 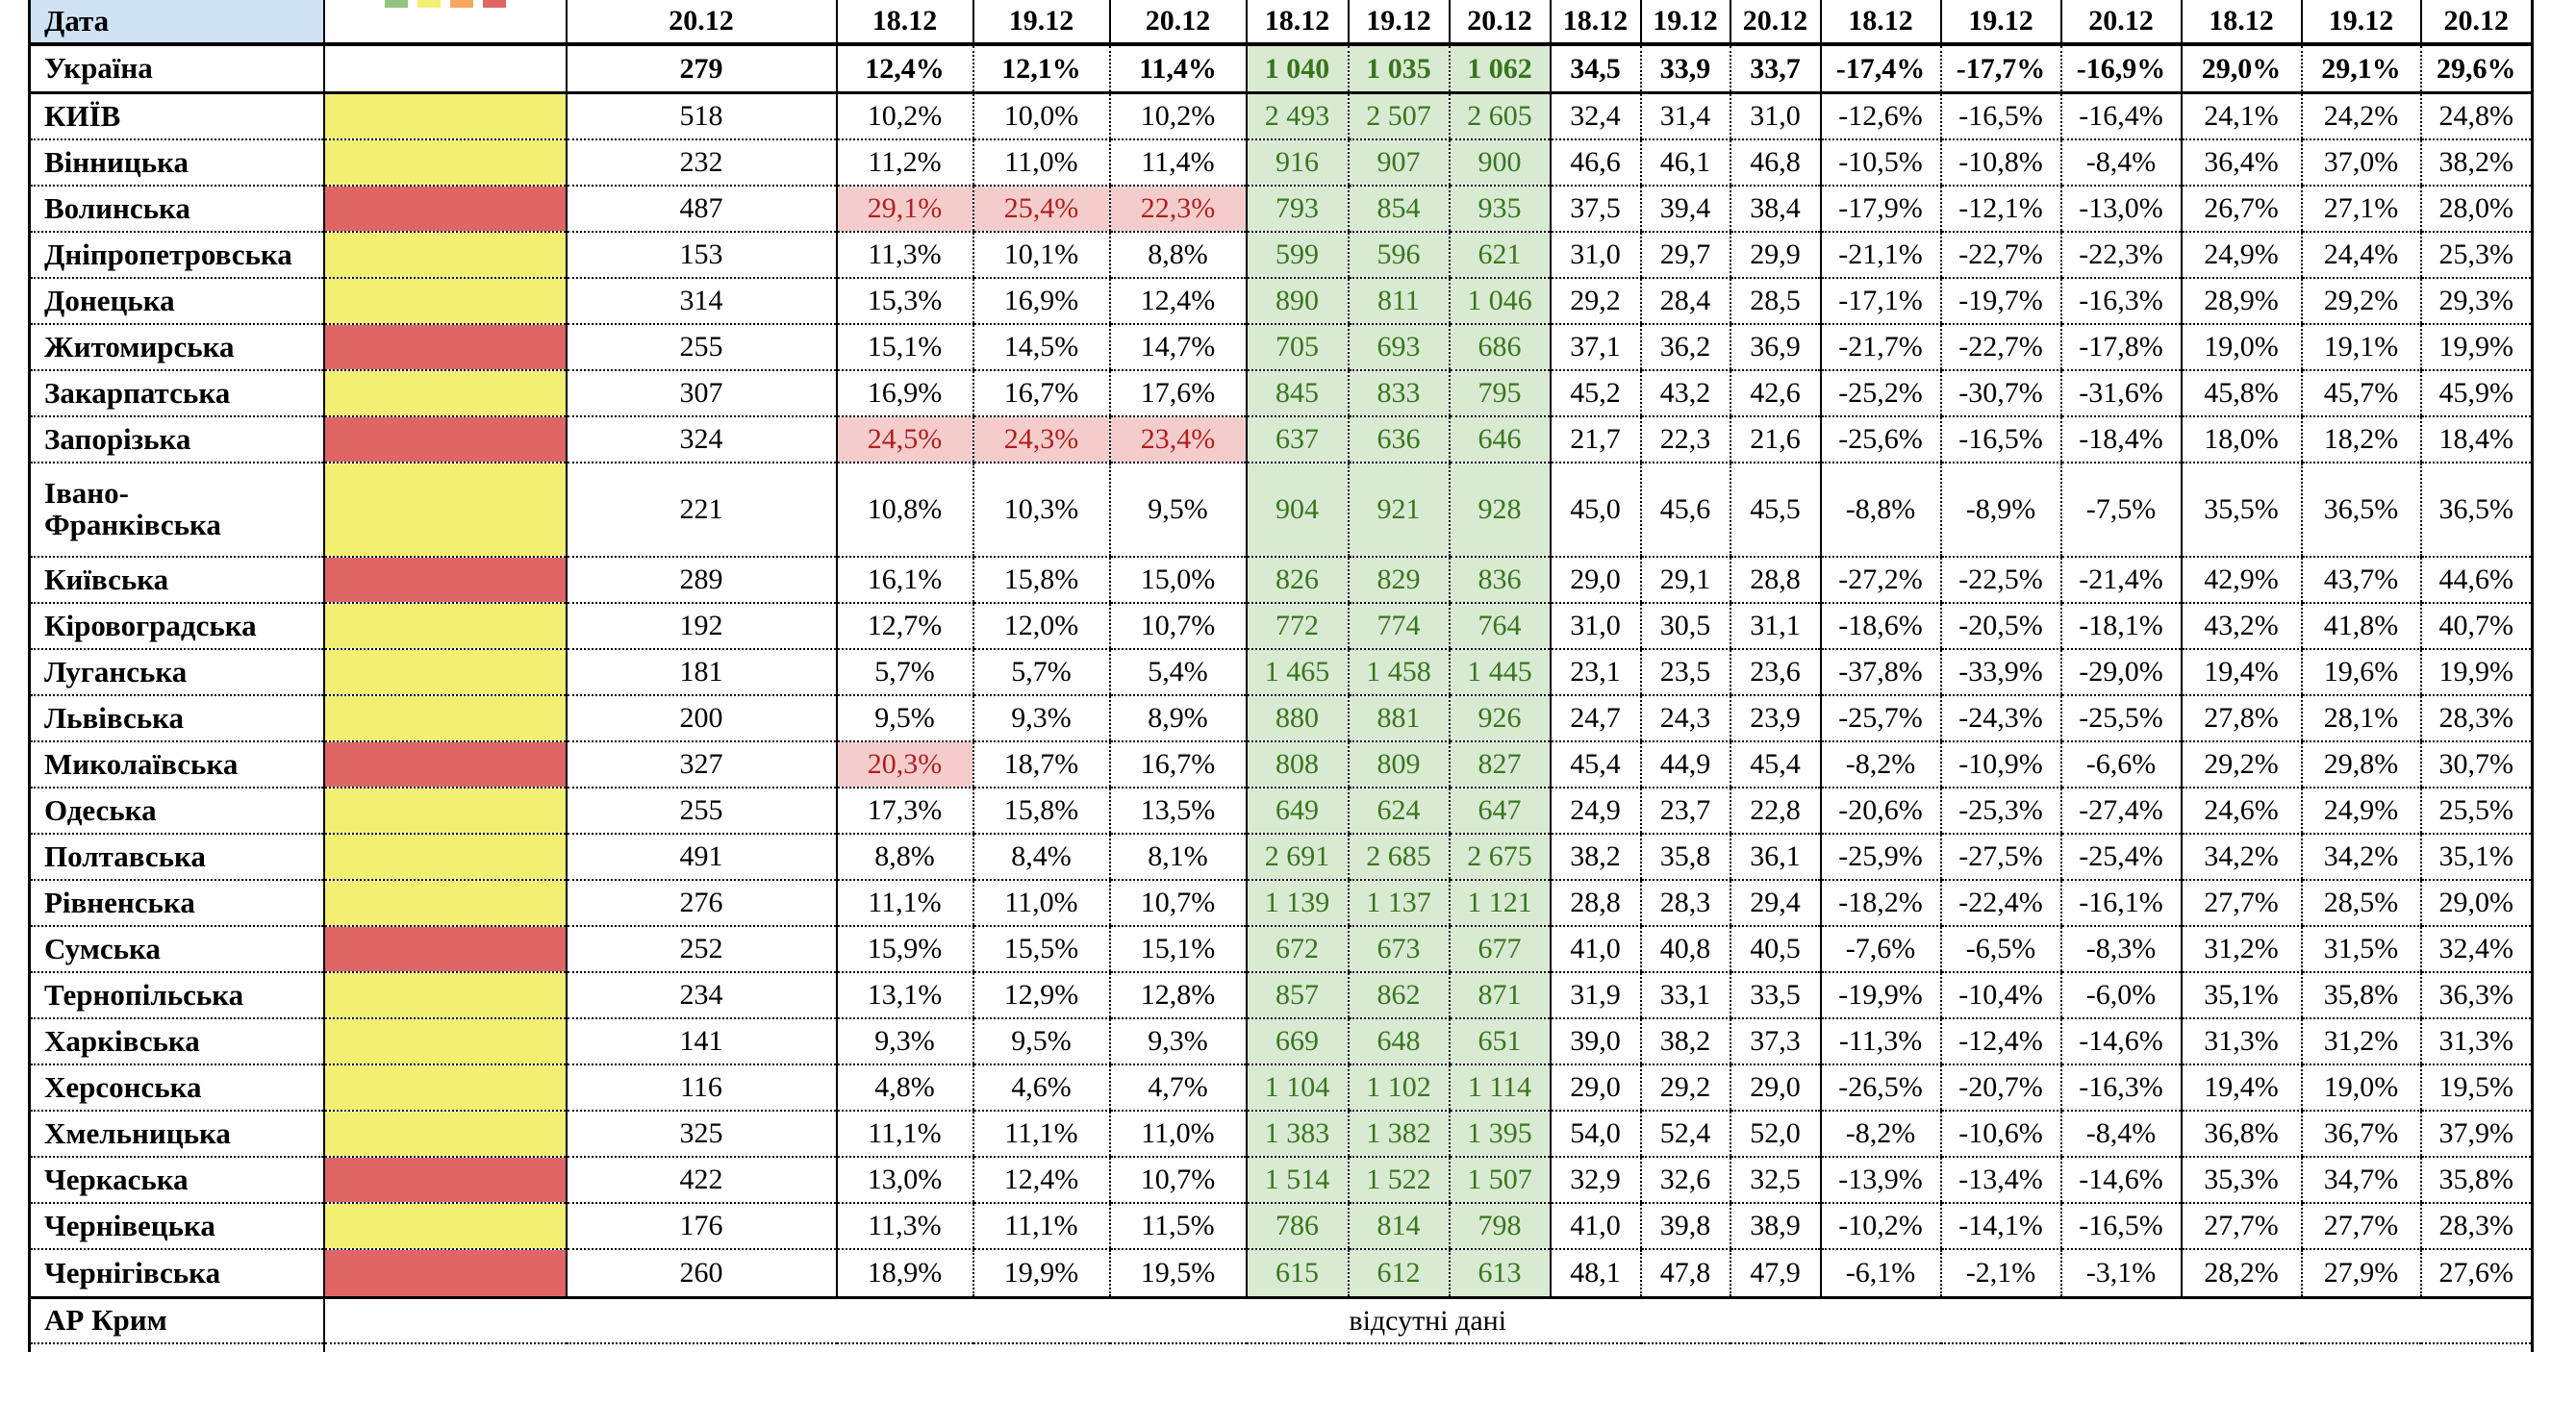 What do you see at coordinates (701, 1274) in the screenshot?
I see `value-cell: 260` at bounding box center [701, 1274].